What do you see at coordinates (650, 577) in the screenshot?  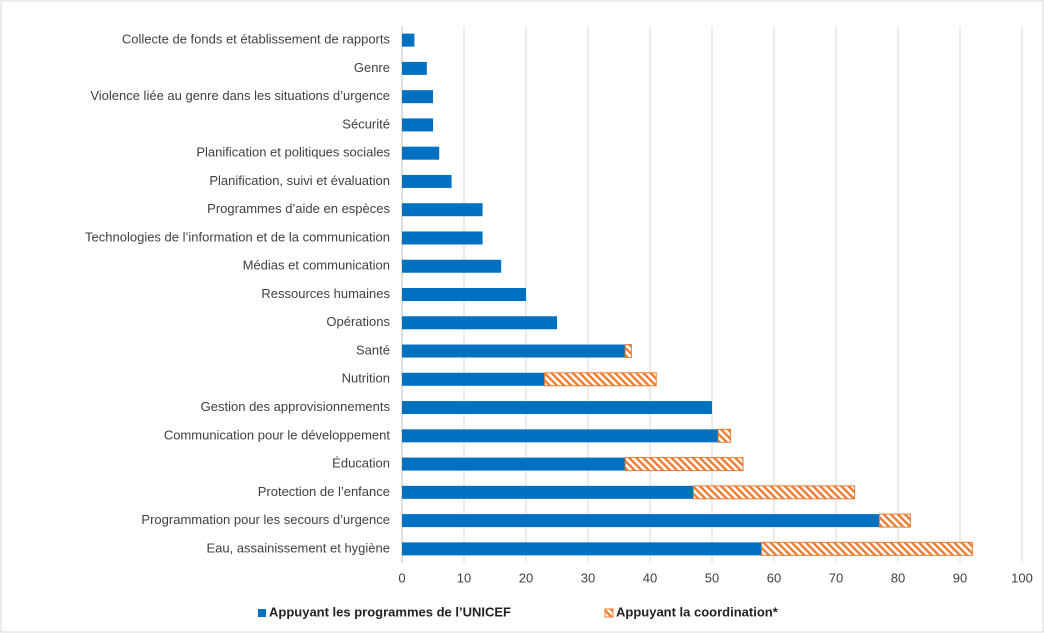 I see `x-tick-label: 40` at bounding box center [650, 577].